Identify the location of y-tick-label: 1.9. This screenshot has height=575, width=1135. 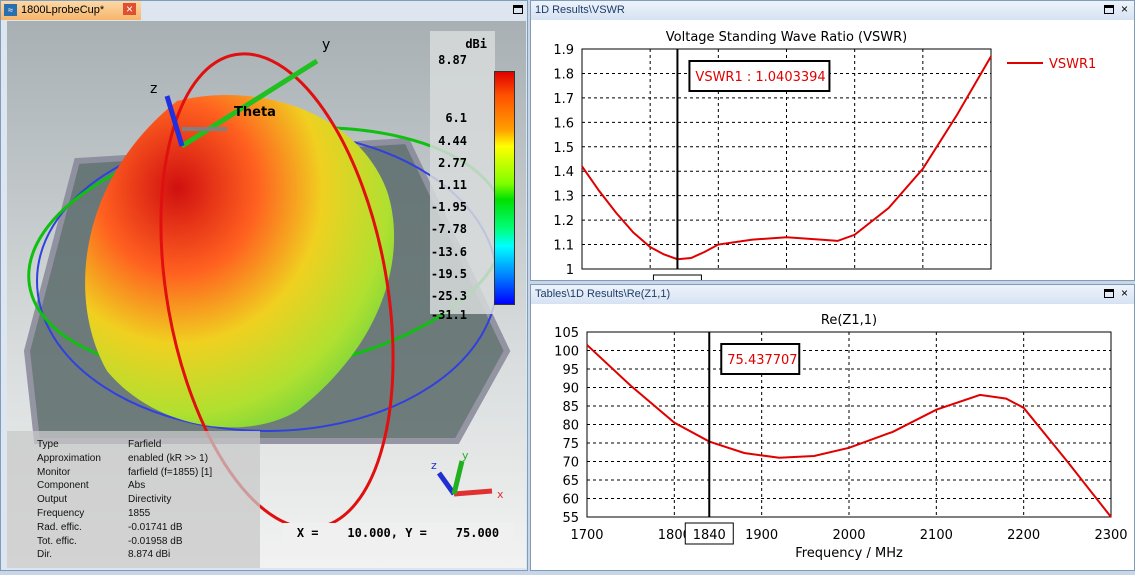
(563, 50).